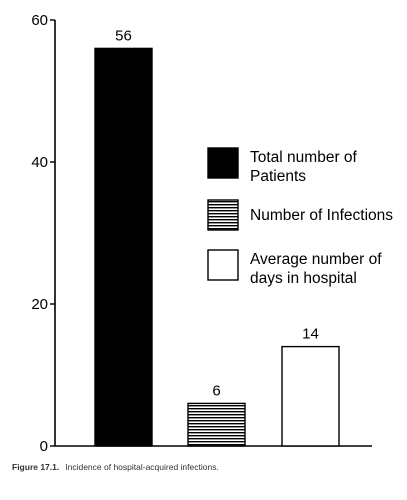 This screenshot has width=407, height=500. I want to click on y-tick-label: 20, so click(39, 304).